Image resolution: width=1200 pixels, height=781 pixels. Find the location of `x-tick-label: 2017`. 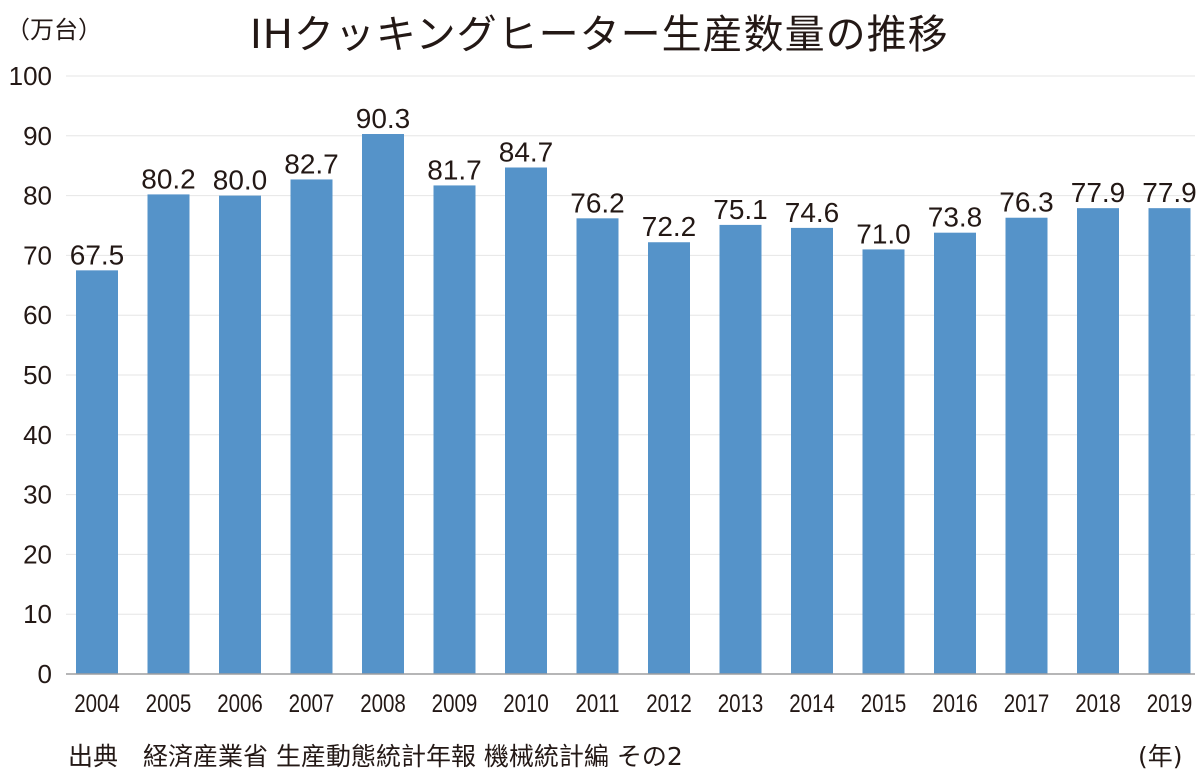

x-tick-label: 2017 is located at coordinates (1027, 703).